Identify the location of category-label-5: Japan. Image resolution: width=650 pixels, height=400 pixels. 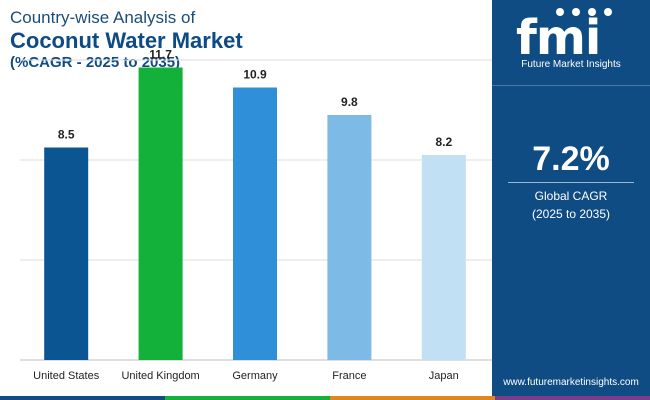
(444, 376).